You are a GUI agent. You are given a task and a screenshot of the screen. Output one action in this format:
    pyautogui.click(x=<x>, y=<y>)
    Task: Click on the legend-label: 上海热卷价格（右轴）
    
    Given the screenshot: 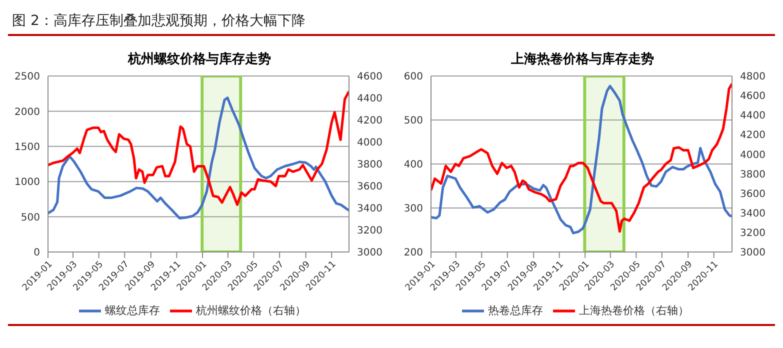 What is the action you would take?
    pyautogui.click(x=634, y=311)
    